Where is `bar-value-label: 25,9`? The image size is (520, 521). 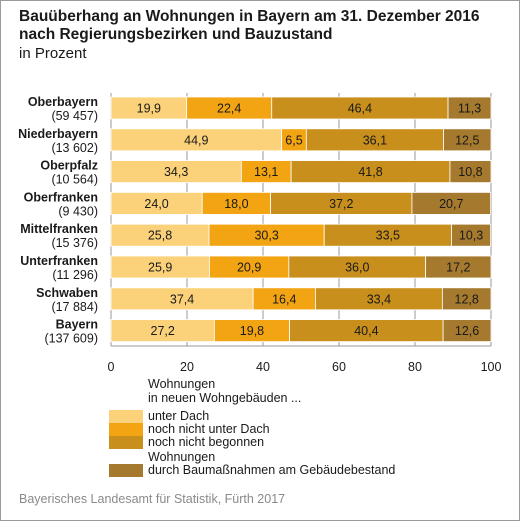
bar-value-label: 25,9 is located at coordinates (160, 268).